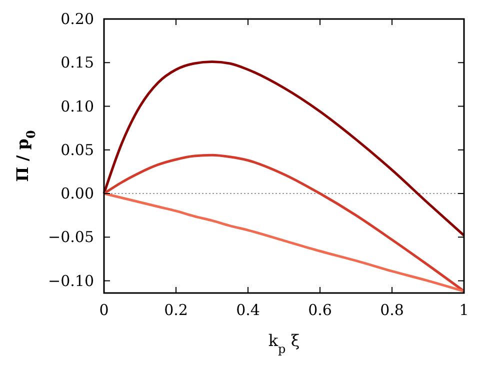 Image resolution: width=498 pixels, height=374 pixels. I want to click on x-tick-label: 0.6, so click(320, 310).